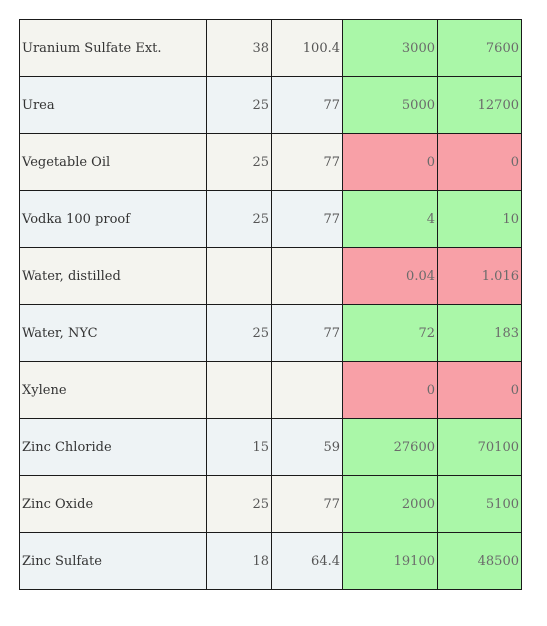 The image size is (547, 626). I want to click on temperature-c-cell: 15, so click(239, 447).